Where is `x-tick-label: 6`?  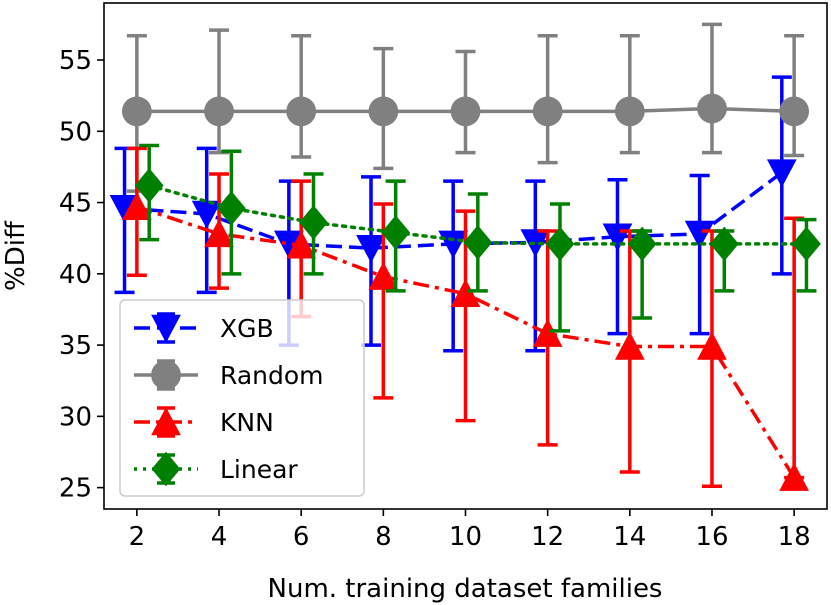 x-tick-label: 6 is located at coordinates (301, 537).